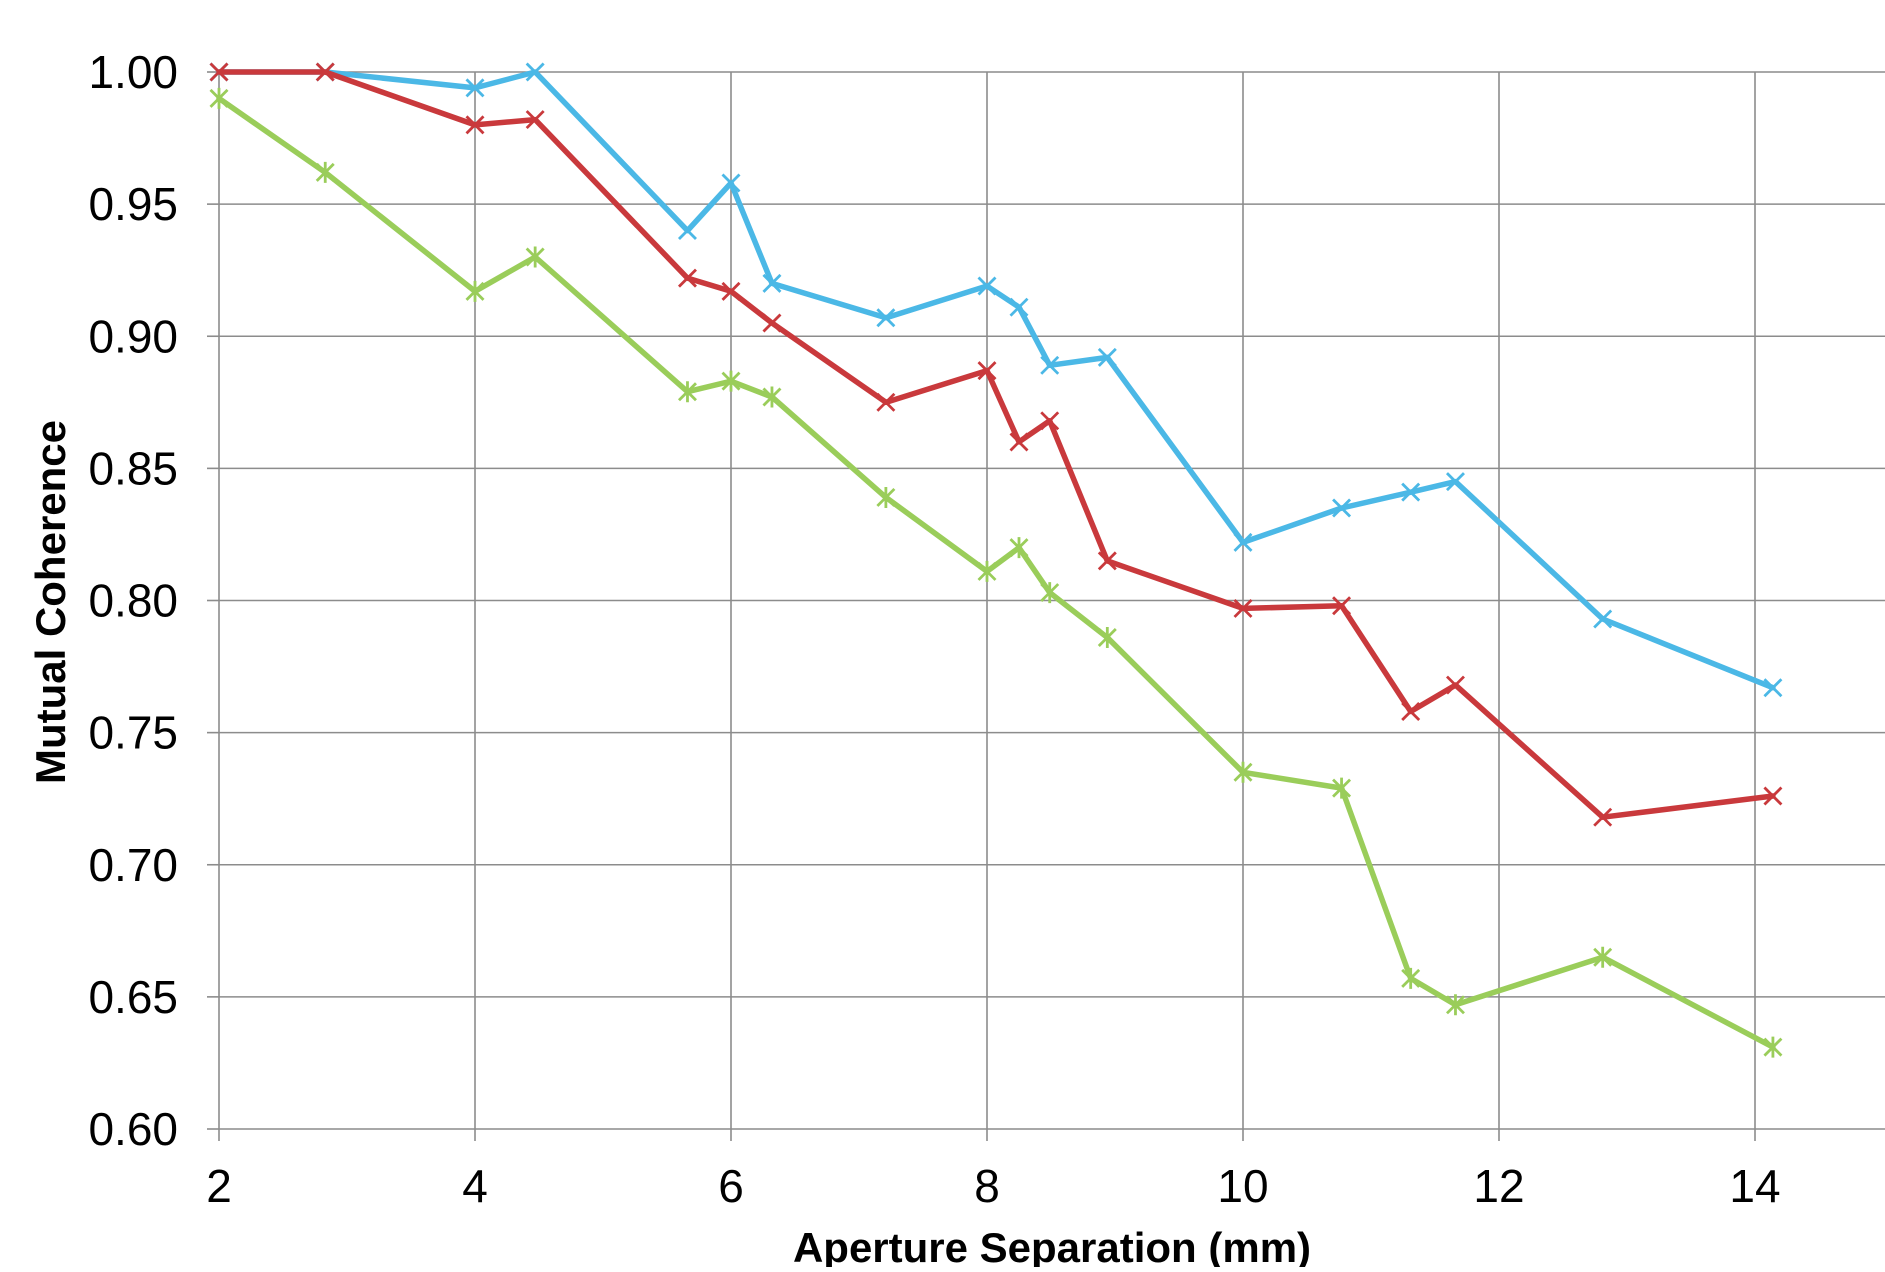  What do you see at coordinates (219, 1186) in the screenshot?
I see `x-tick-label: 2` at bounding box center [219, 1186].